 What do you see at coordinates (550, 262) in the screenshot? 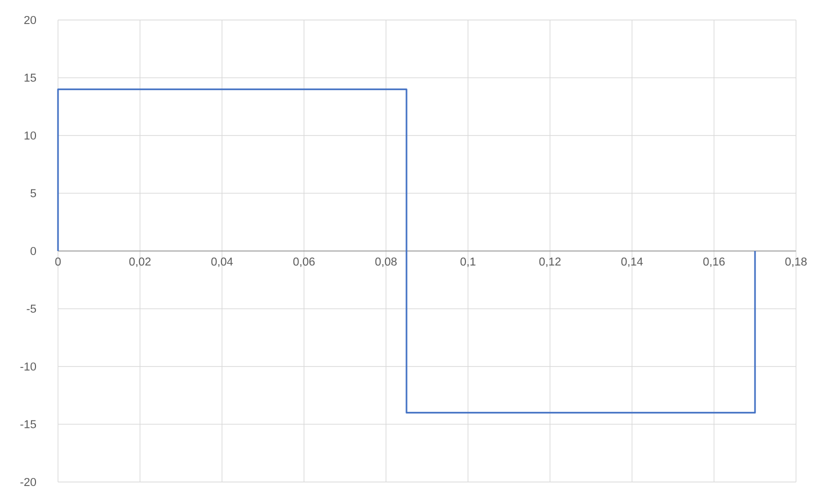
I see `x-tick-label: 0,12` at bounding box center [550, 262].